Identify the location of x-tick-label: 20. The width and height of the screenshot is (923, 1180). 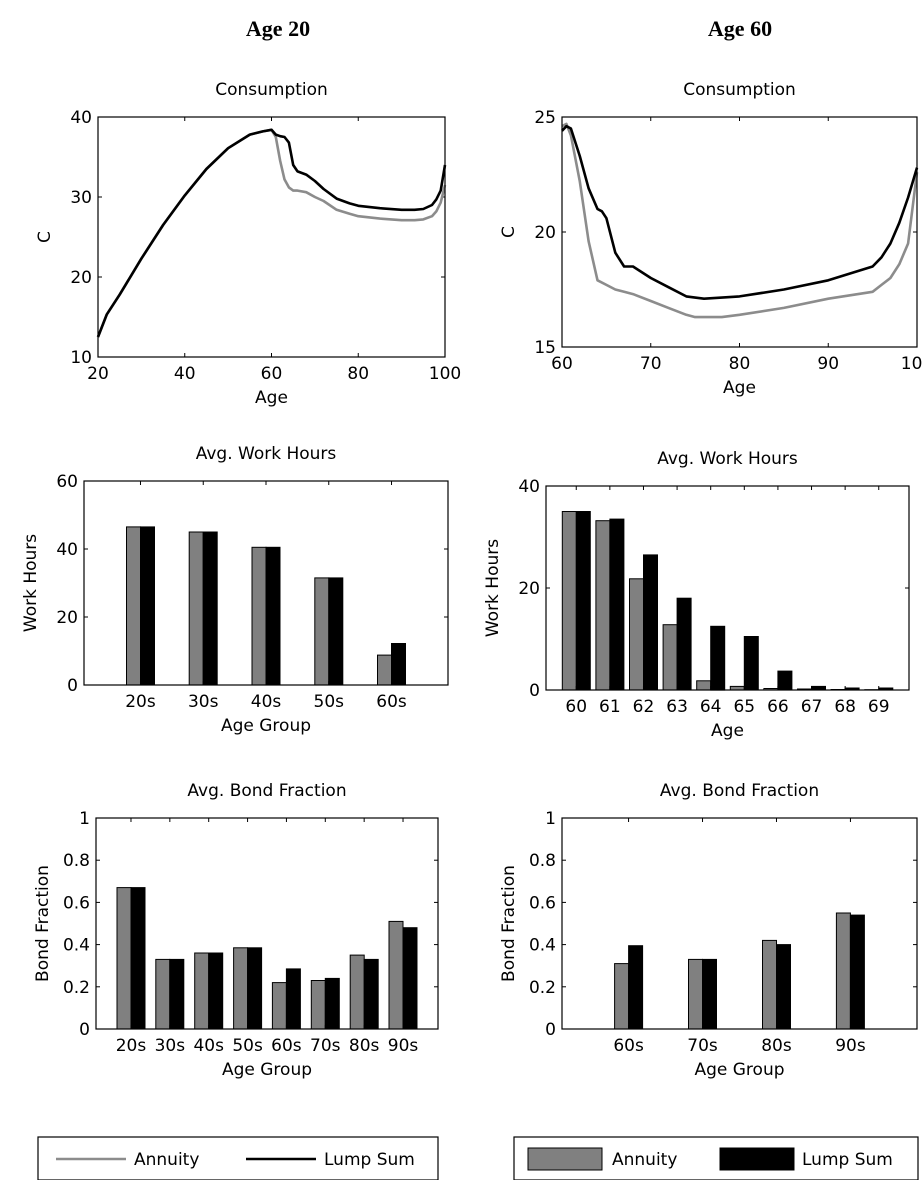
(98, 374).